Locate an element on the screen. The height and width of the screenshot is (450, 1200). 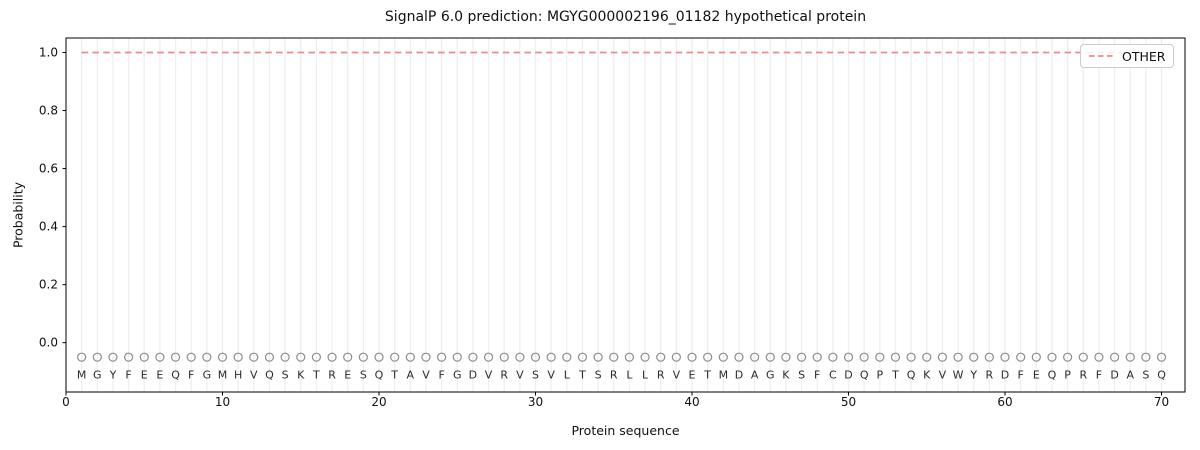
residue-letter: Y is located at coordinates (973, 375).